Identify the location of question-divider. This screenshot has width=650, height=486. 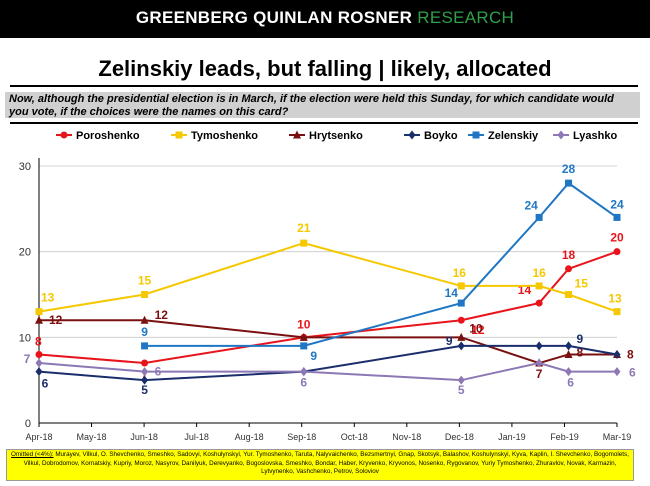
(324, 123).